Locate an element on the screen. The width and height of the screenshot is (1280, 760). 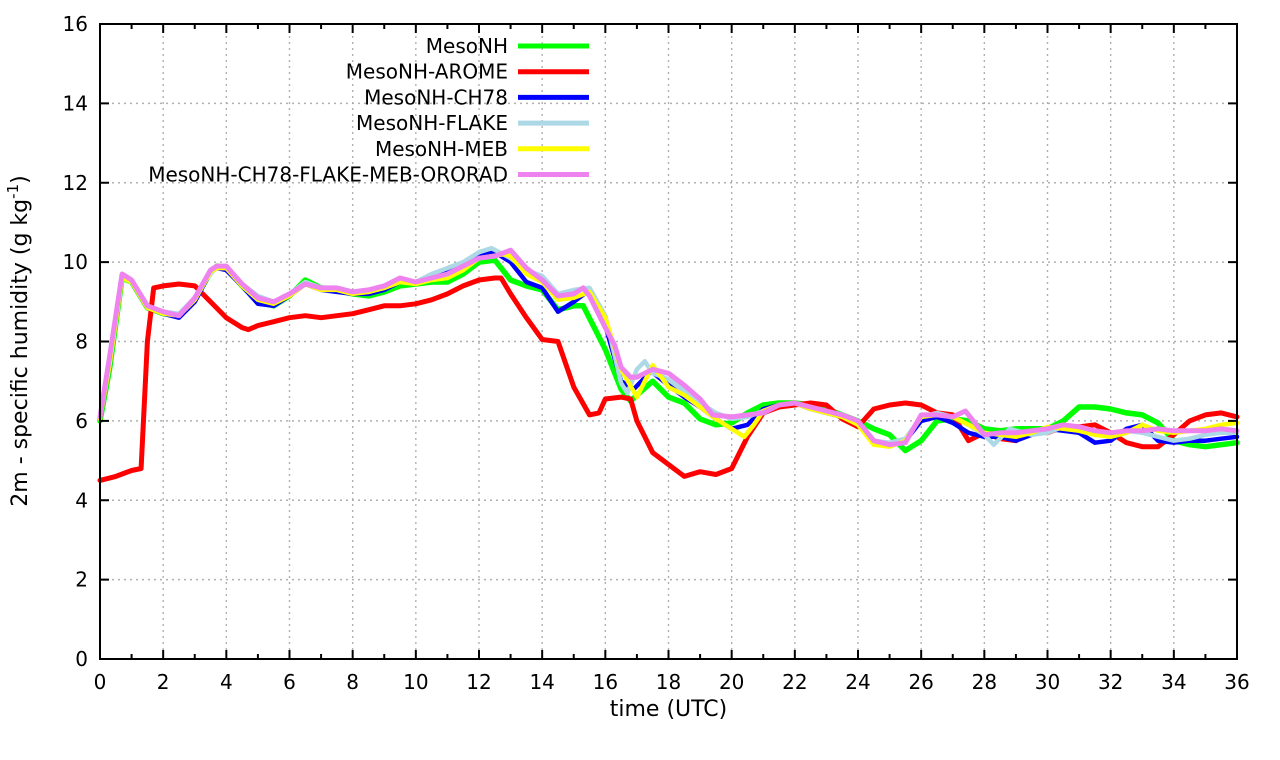
y-tick-label: 8 is located at coordinates (81, 342).